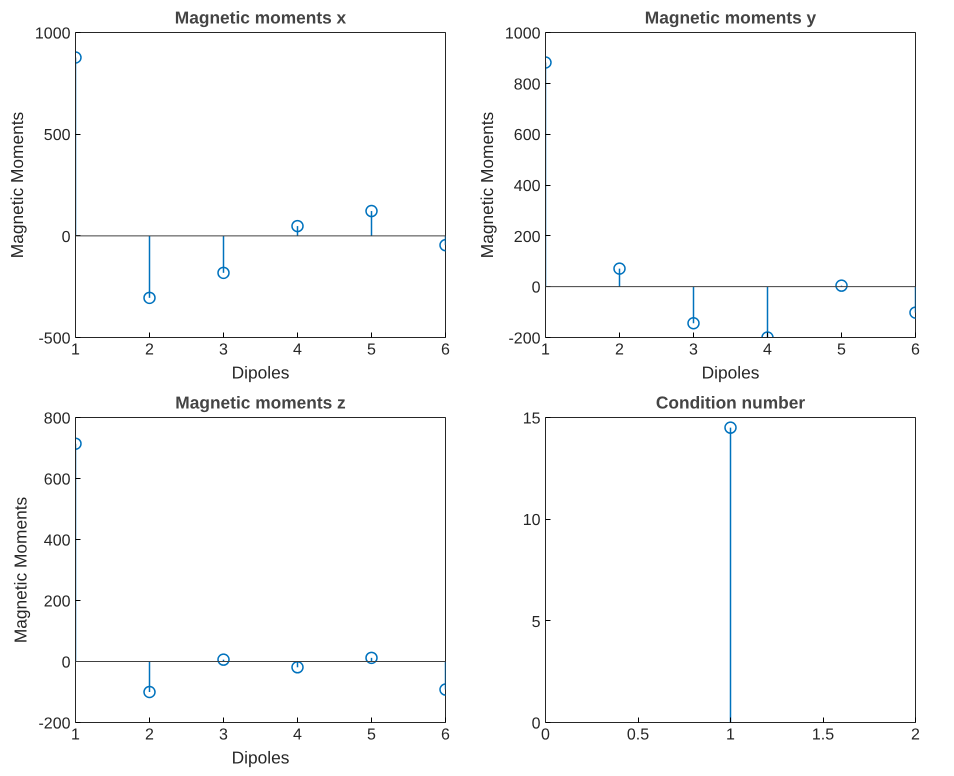 Image resolution: width=954 pixels, height=776 pixels. I want to click on y-tick-label: 500, so click(57, 135).